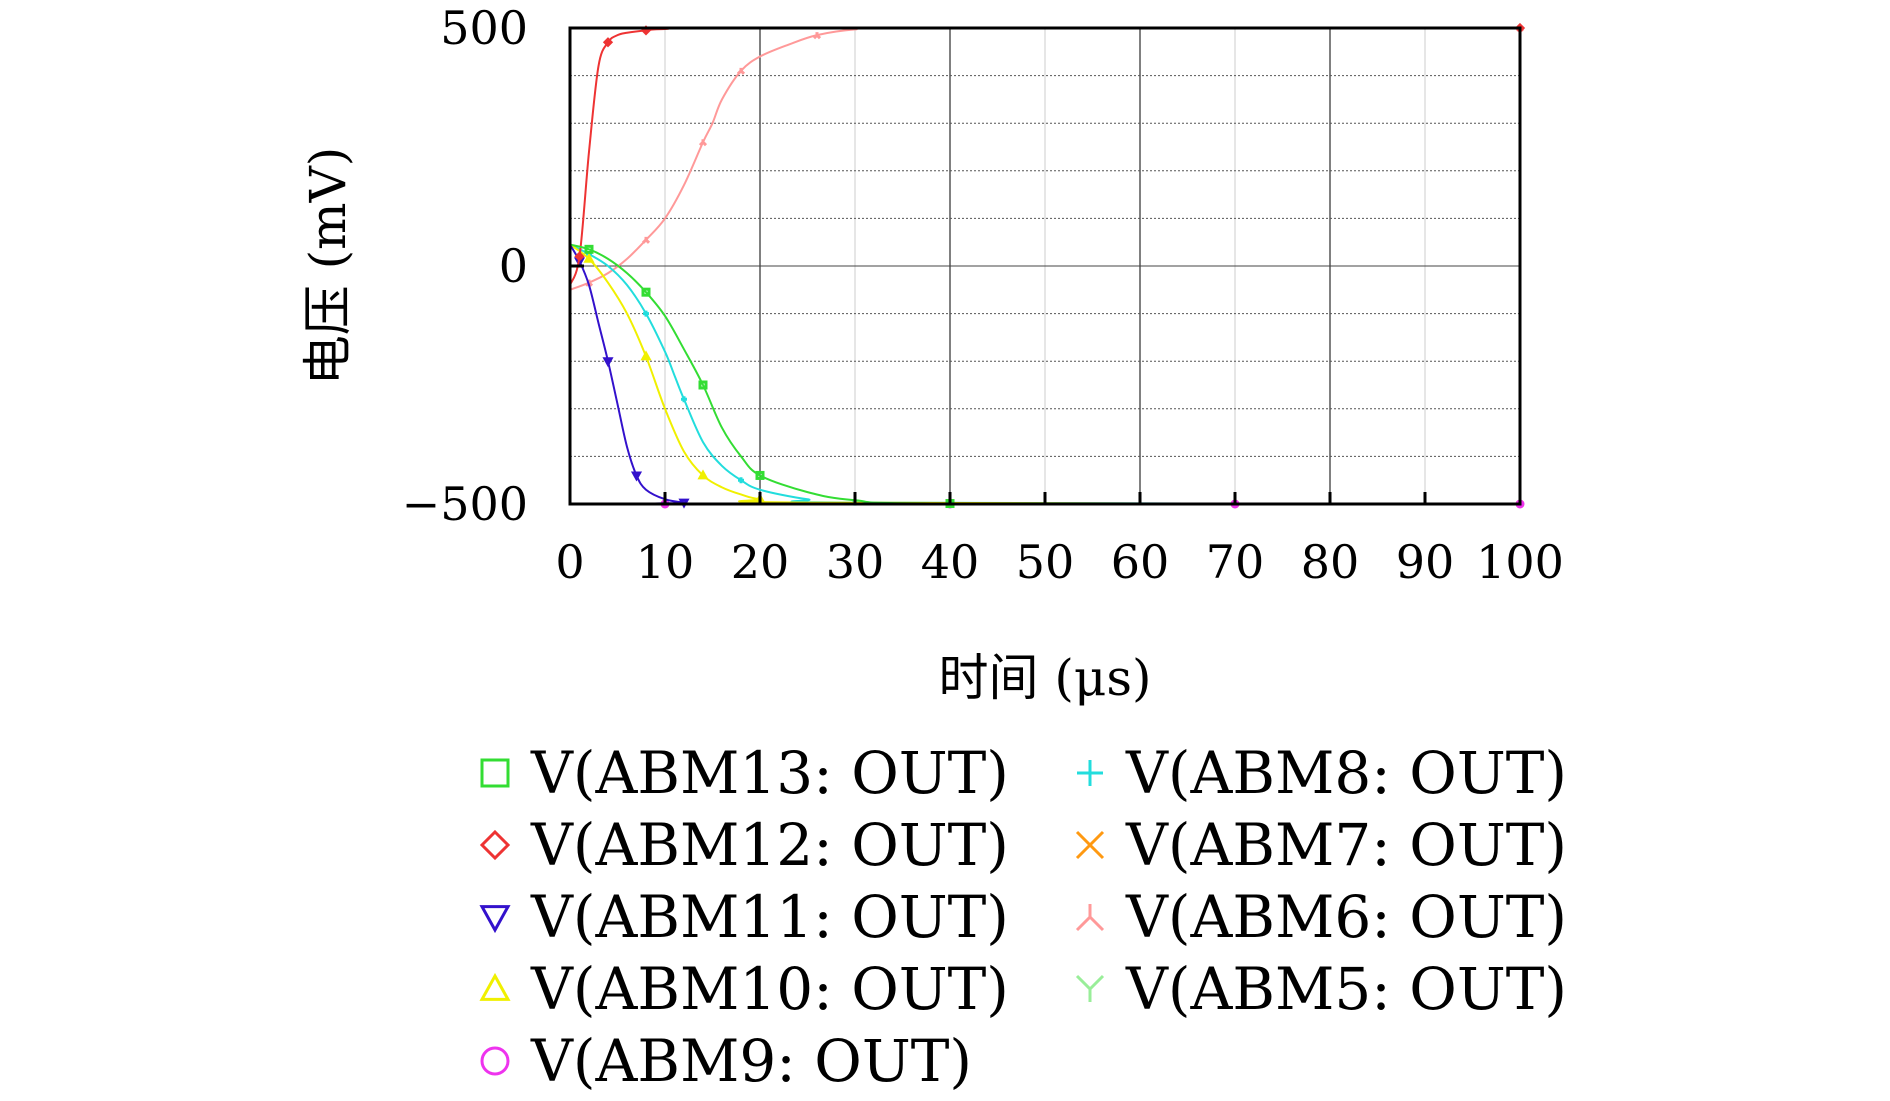  I want to click on series-v-abm6-out-, so click(1047, 158).